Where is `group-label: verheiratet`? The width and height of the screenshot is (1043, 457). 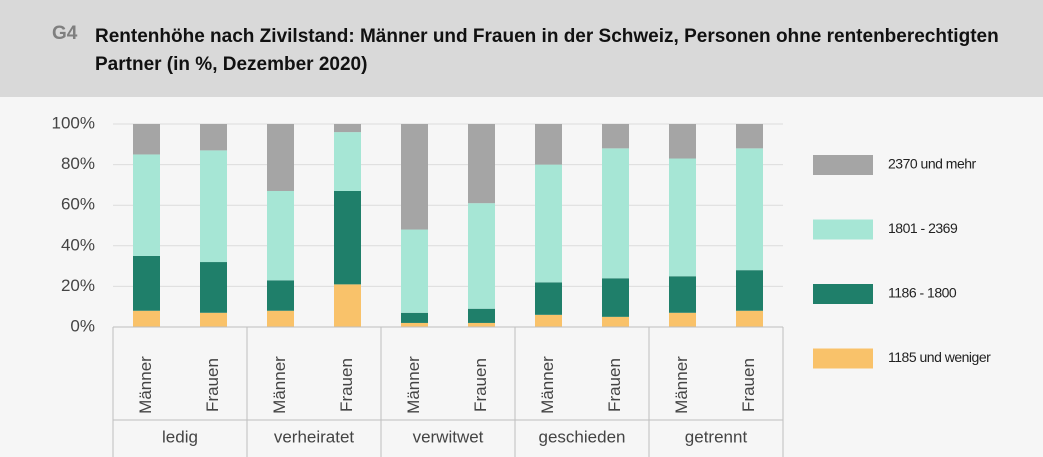 group-label: verheiratet is located at coordinates (314, 436).